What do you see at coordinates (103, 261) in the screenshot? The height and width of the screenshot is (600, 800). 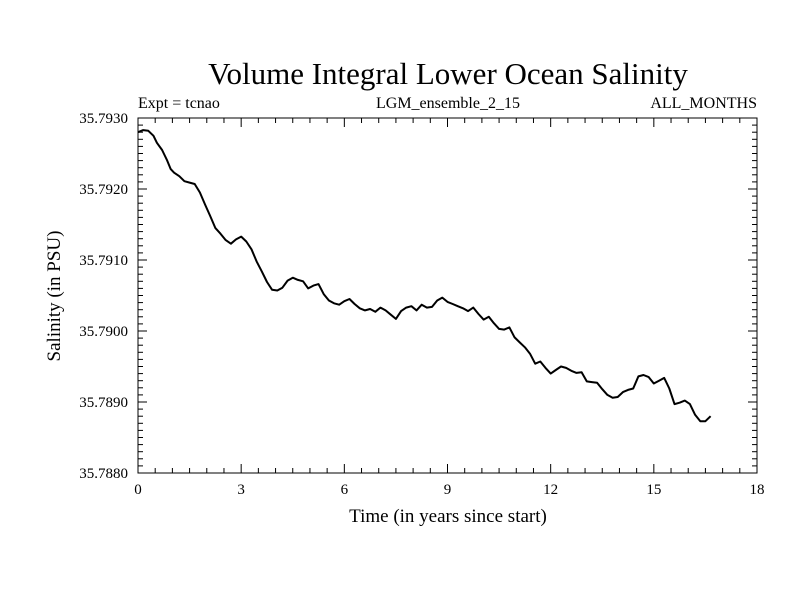 I see `y-tick-label: 35.7910` at bounding box center [103, 261].